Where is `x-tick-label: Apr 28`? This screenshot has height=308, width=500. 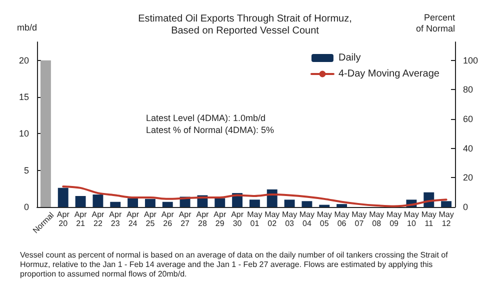
x-tick-label: Apr 28 is located at coordinates (203, 219).